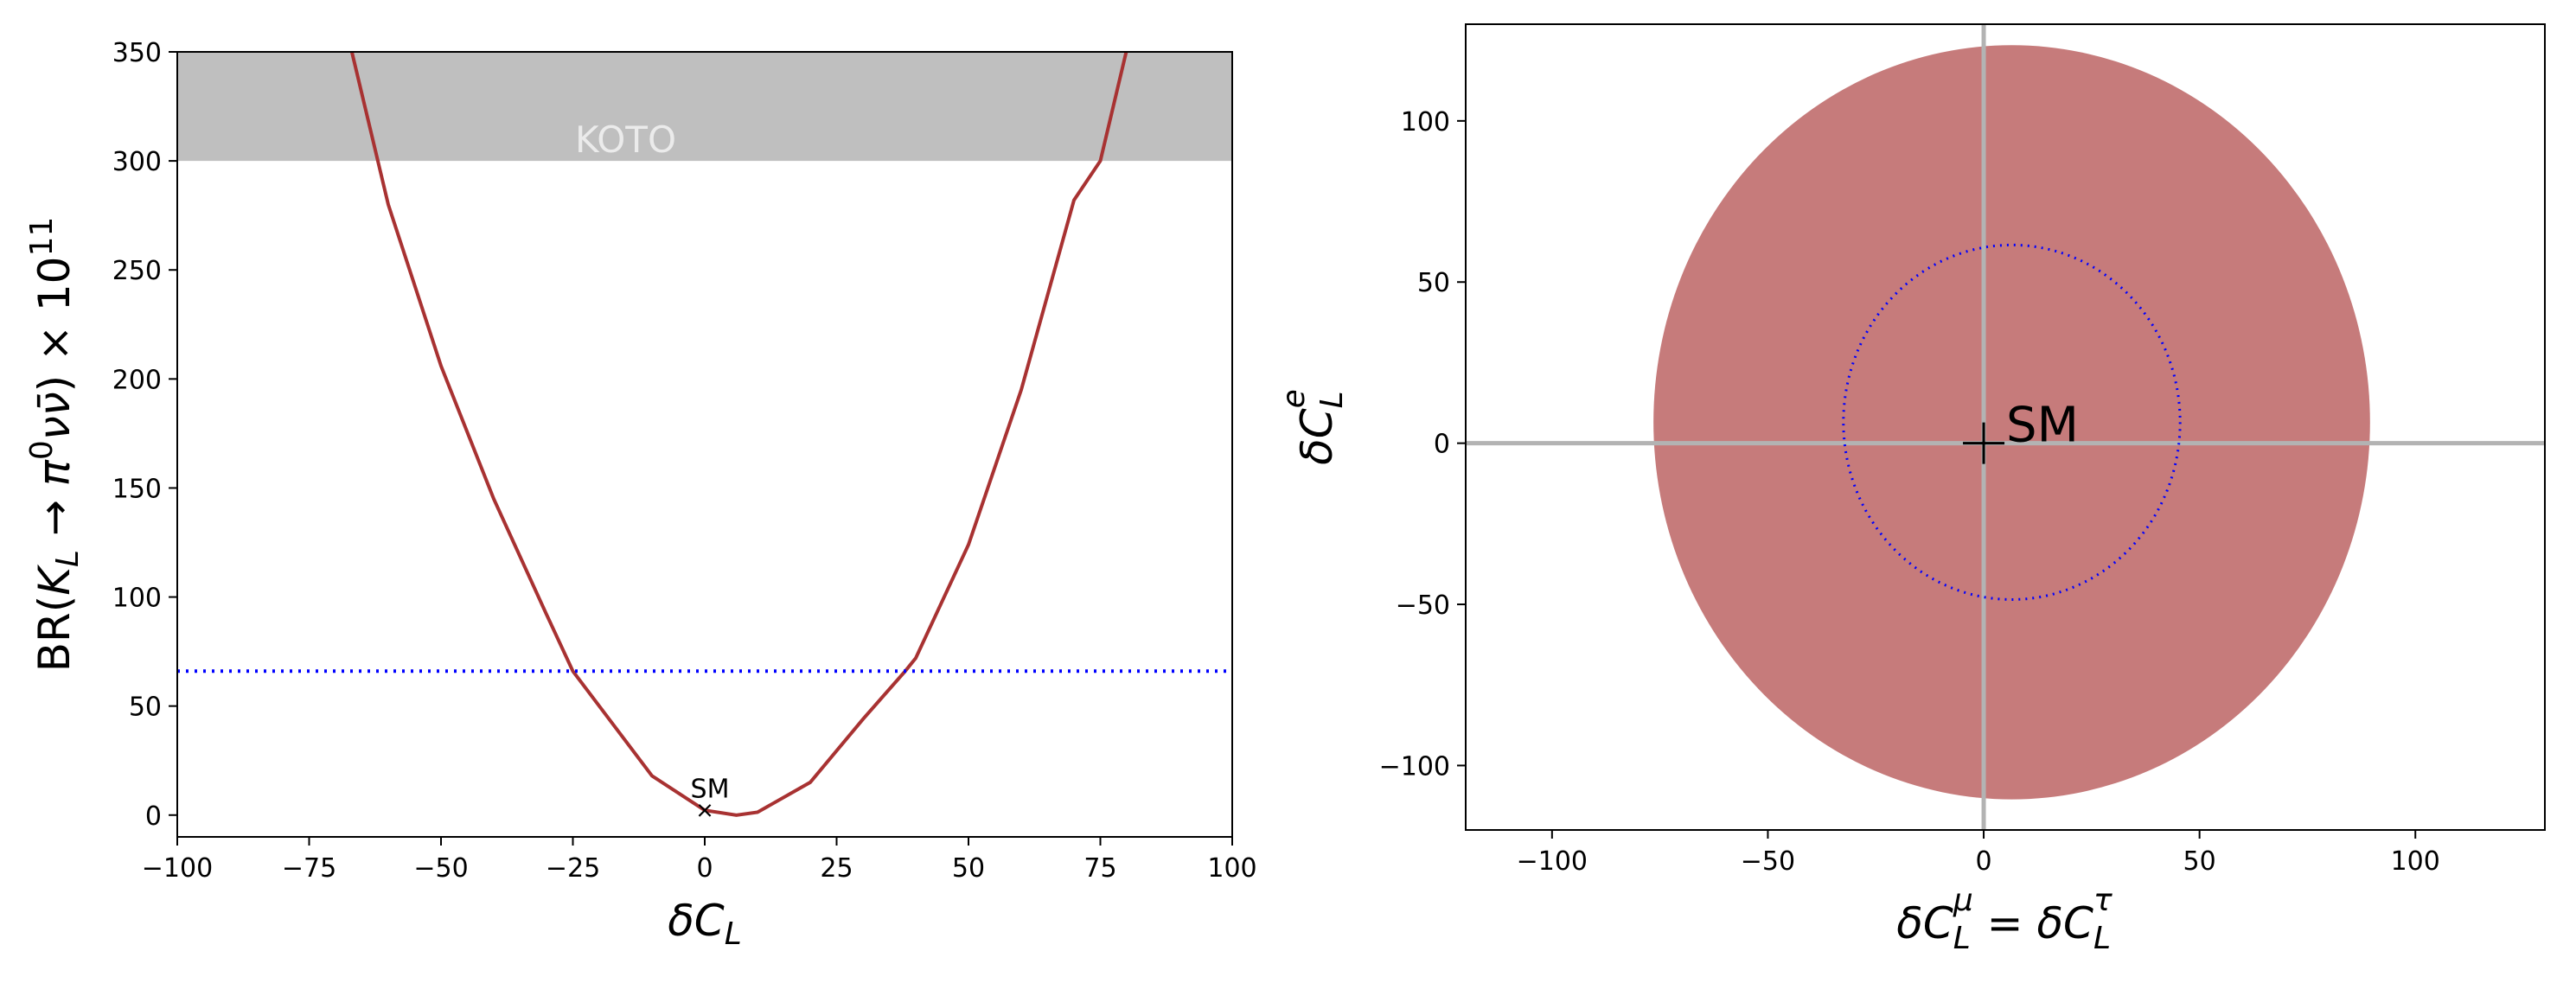 The height and width of the screenshot is (983, 2576). Describe the element at coordinates (1768, 861) in the screenshot. I see `right-x-tick-label: −50` at that location.